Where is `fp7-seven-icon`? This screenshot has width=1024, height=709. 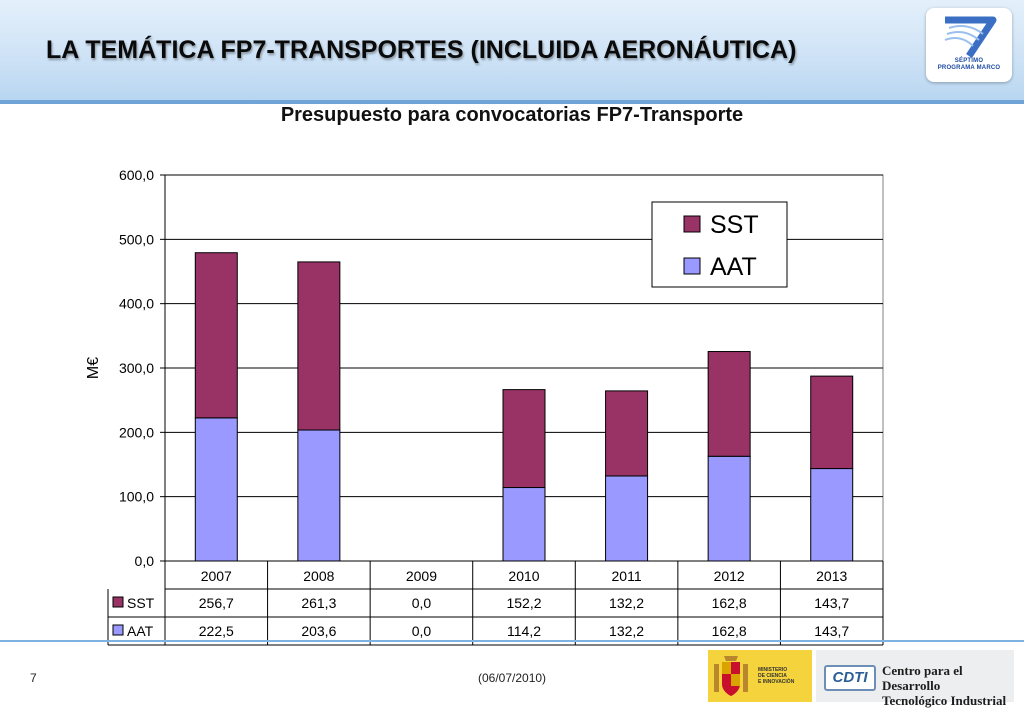 fp7-seven-icon is located at coordinates (970, 37).